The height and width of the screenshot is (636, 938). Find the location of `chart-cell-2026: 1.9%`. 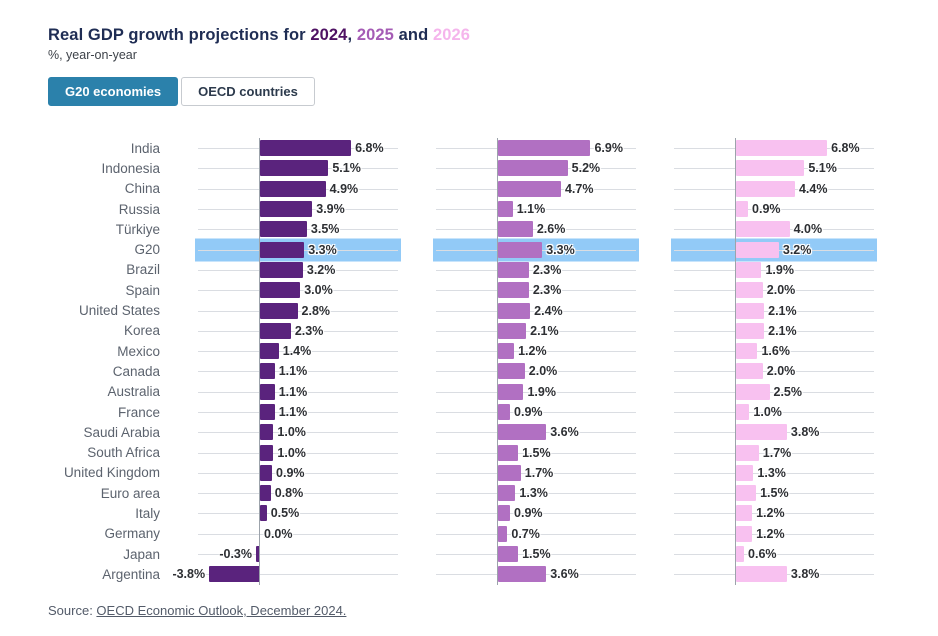

chart-cell-2026: 1.9% is located at coordinates (774, 270).